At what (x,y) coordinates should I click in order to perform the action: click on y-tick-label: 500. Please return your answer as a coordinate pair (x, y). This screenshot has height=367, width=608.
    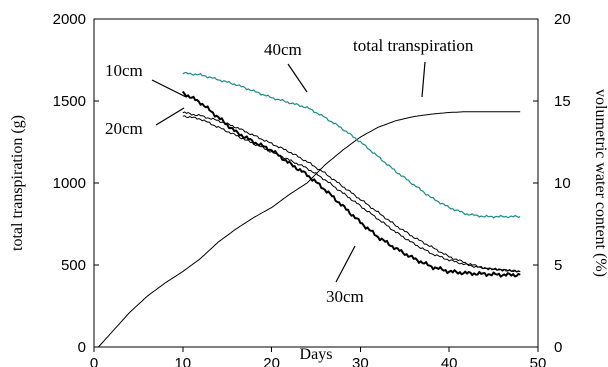
    Looking at the image, I should click on (73, 265).